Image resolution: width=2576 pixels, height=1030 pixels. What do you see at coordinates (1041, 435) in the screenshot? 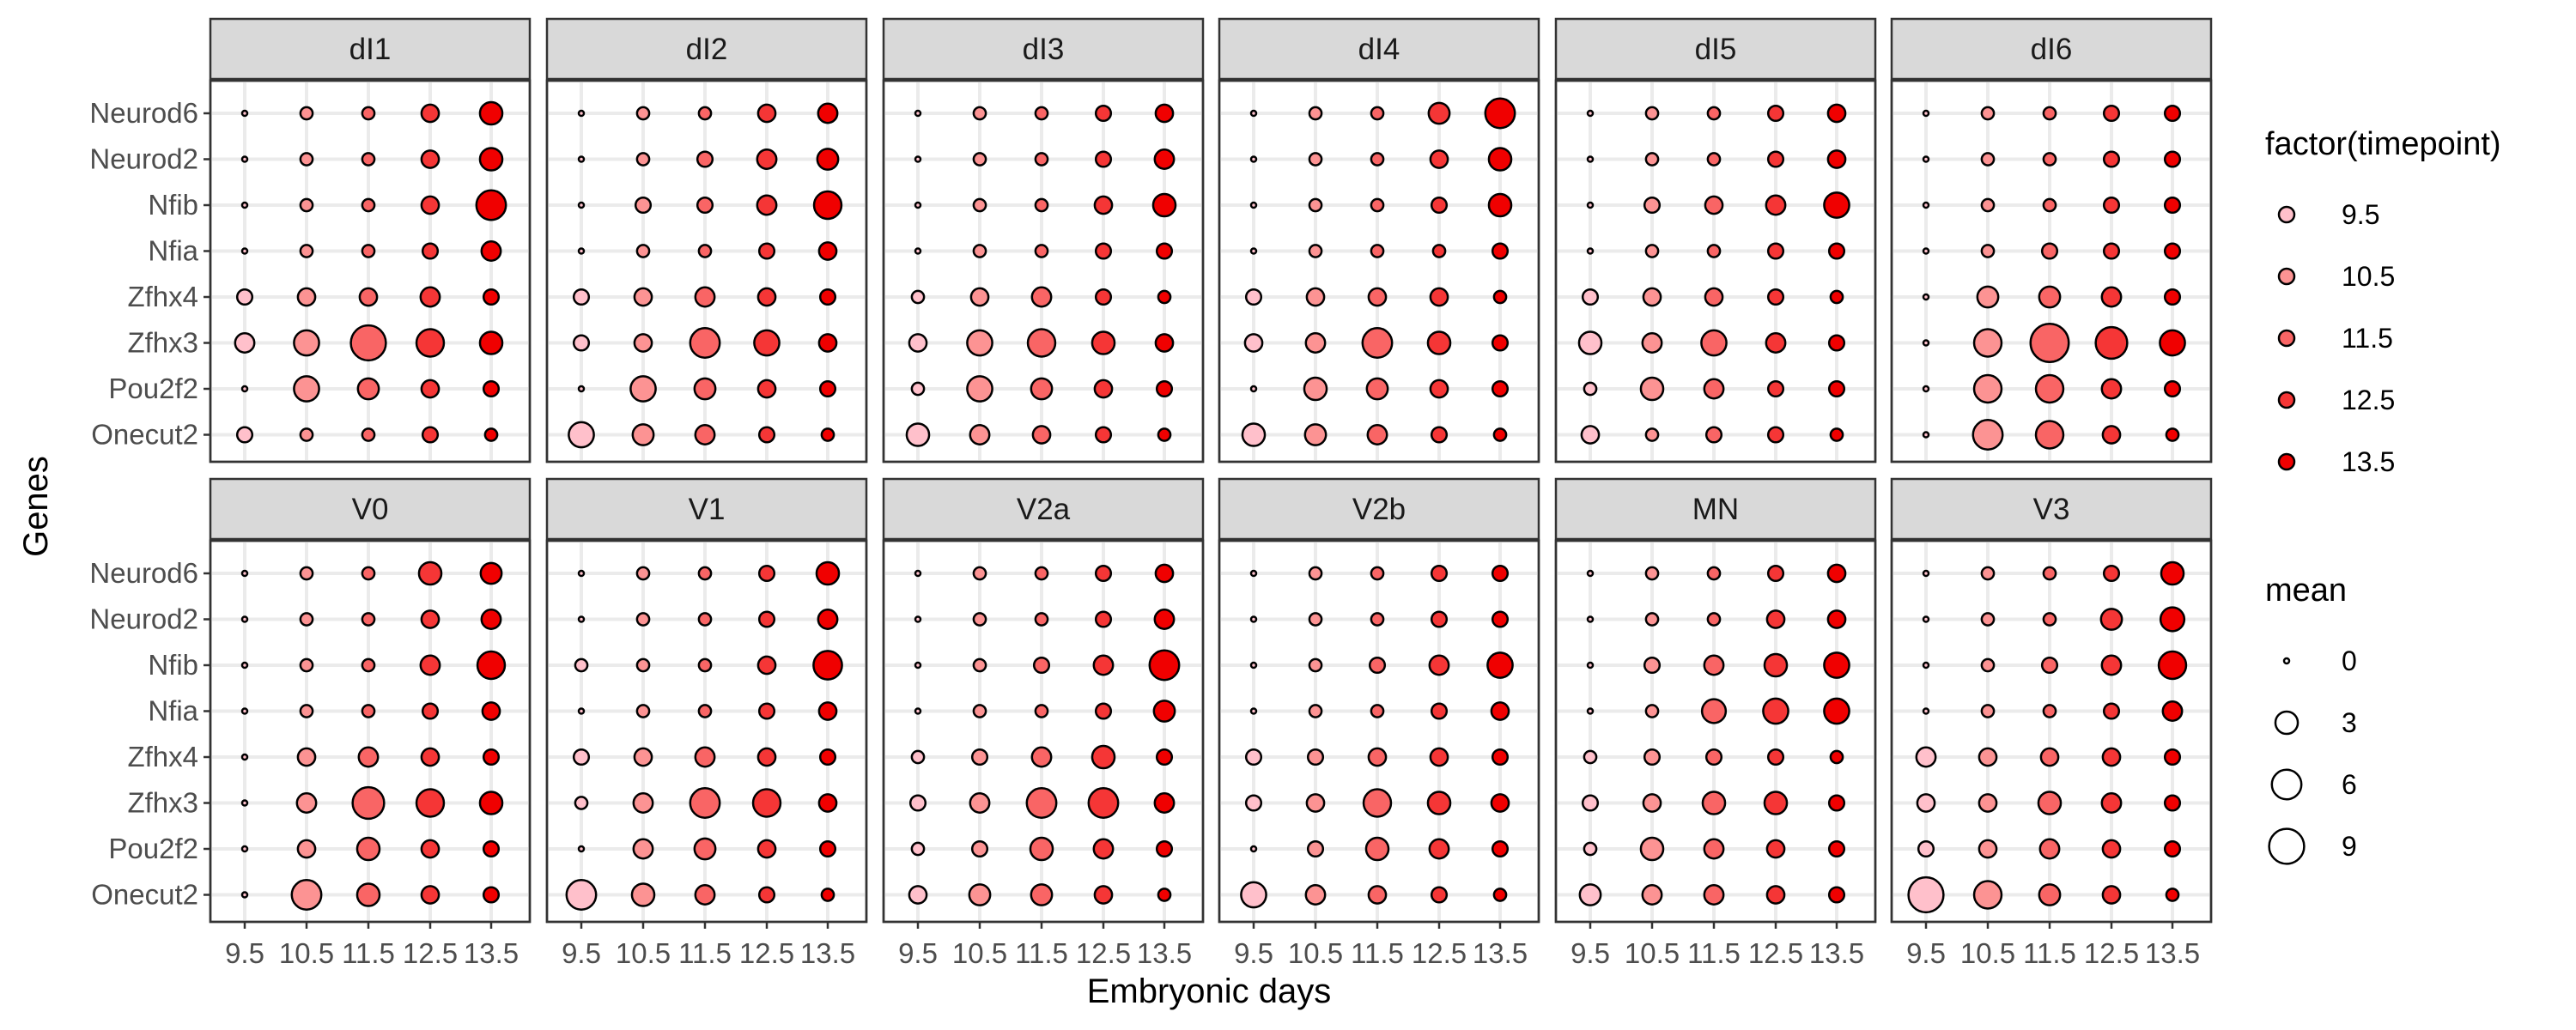
I see `dot-dI3-Onecut2-11.5` at bounding box center [1041, 435].